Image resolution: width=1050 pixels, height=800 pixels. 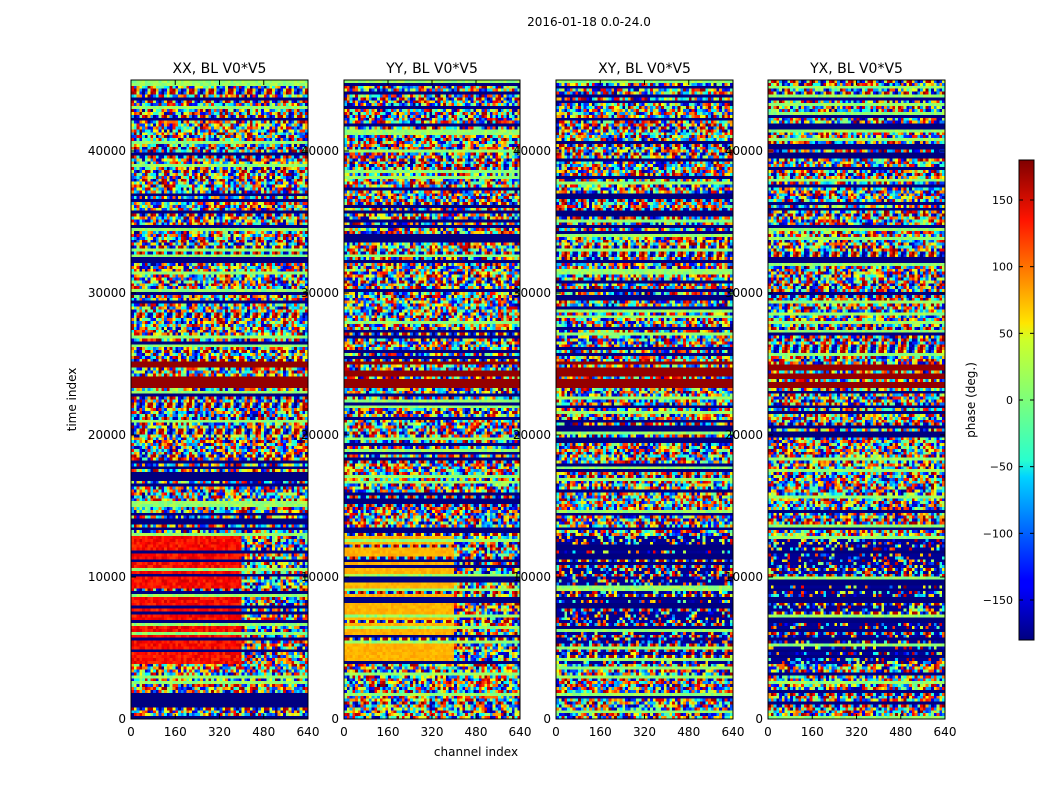 I want to click on colorbar-tick-label: −50, so click(x=1001, y=467).